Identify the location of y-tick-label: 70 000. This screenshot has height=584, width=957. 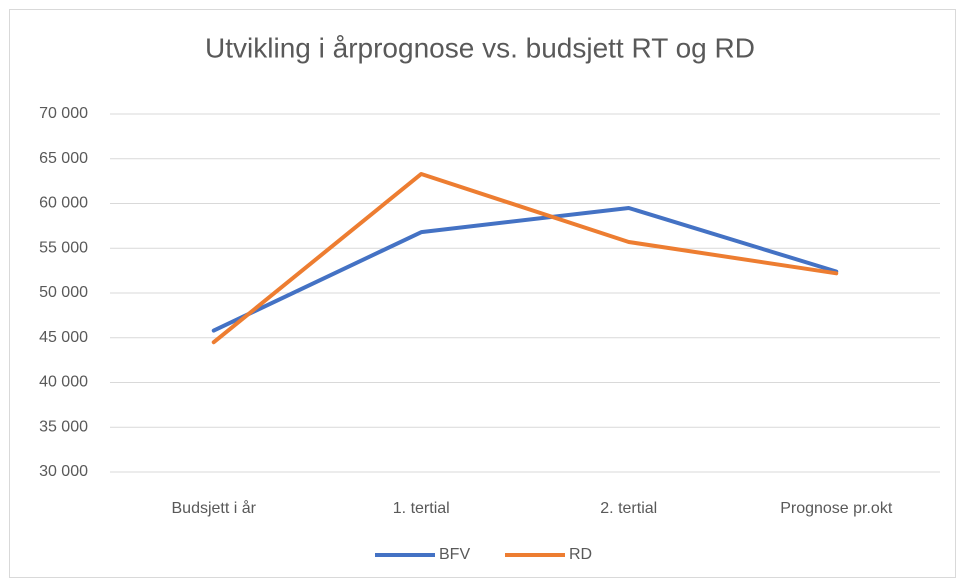
(63, 113).